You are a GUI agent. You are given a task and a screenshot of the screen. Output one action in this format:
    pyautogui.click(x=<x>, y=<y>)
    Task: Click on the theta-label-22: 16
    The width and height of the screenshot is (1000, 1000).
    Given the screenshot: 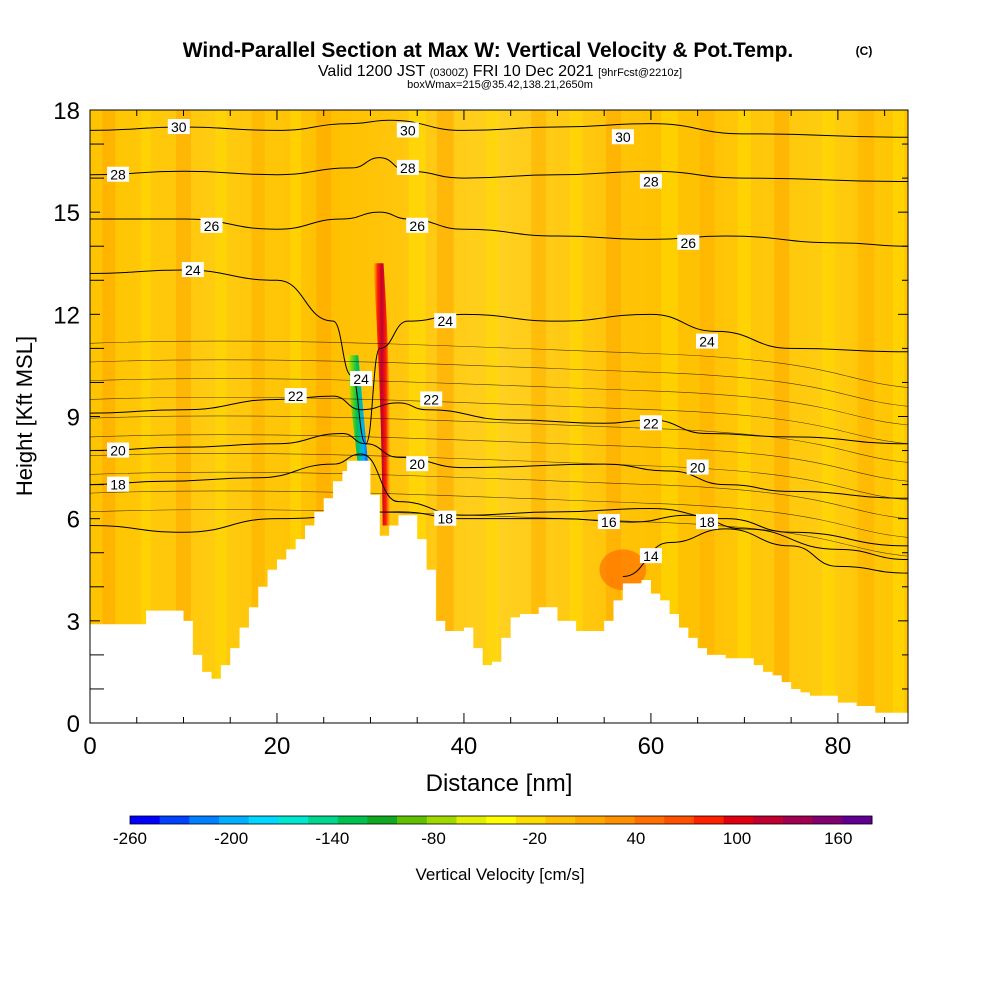 What is the action you would take?
    pyautogui.click(x=608, y=522)
    